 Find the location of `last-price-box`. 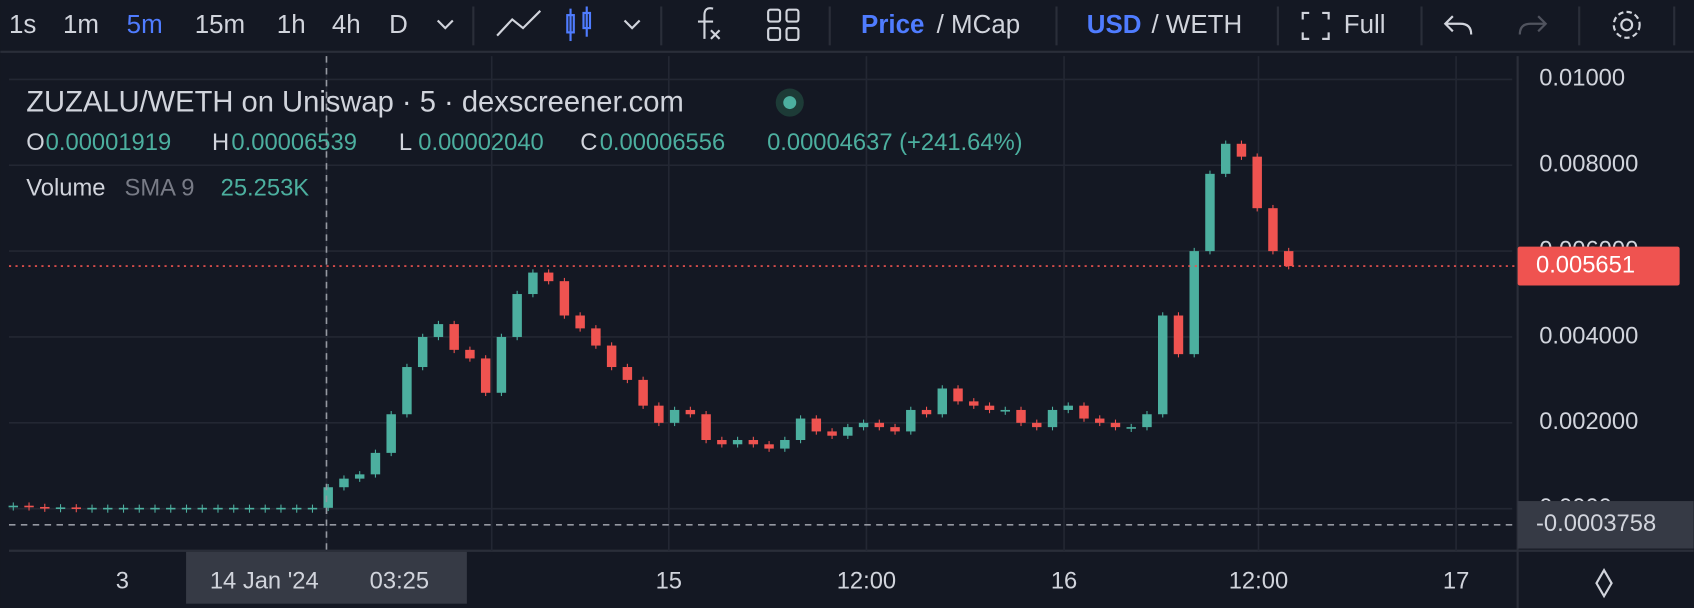

last-price-box is located at coordinates (1598, 266).